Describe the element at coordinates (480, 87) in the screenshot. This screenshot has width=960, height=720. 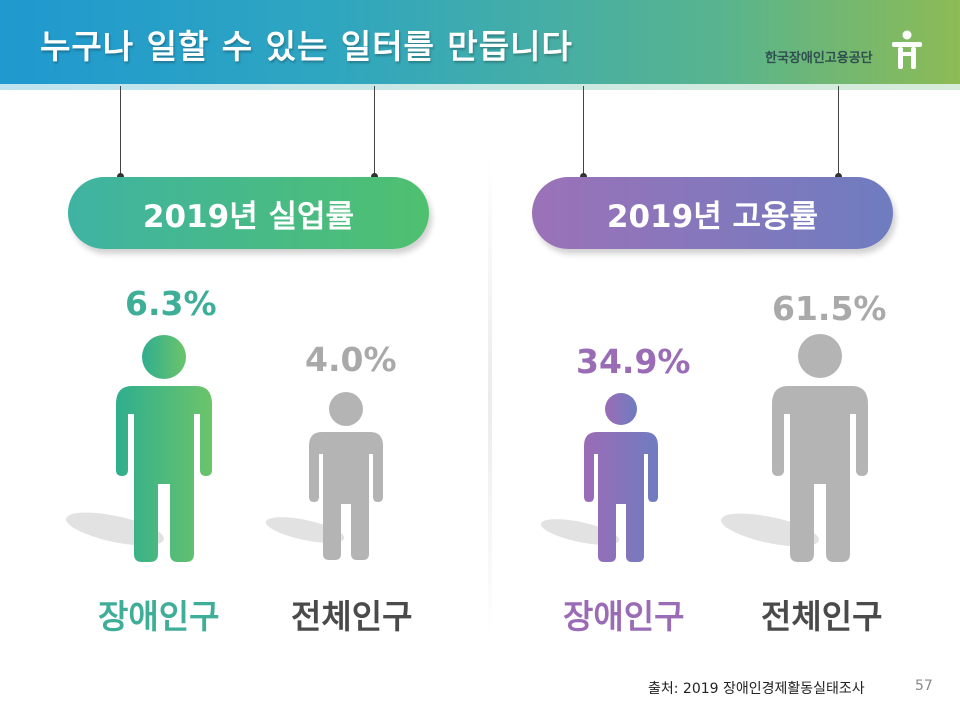
I see `header-underline` at that location.